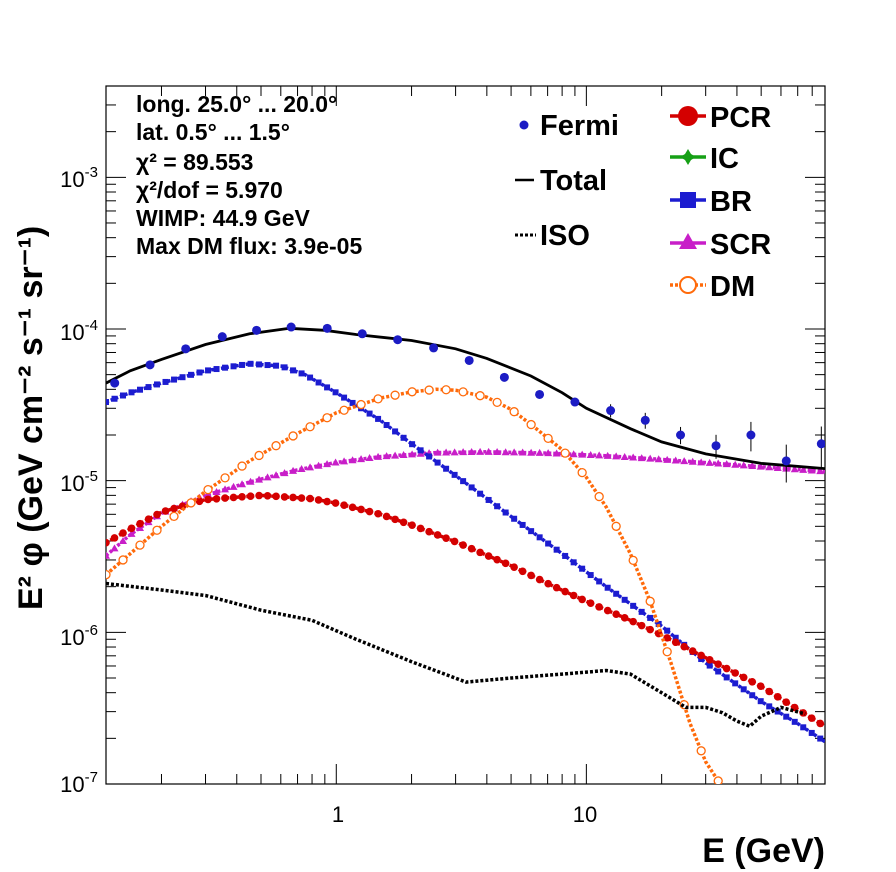  I want to click on legend-entry-fermi: Fermi, so click(569, 126).